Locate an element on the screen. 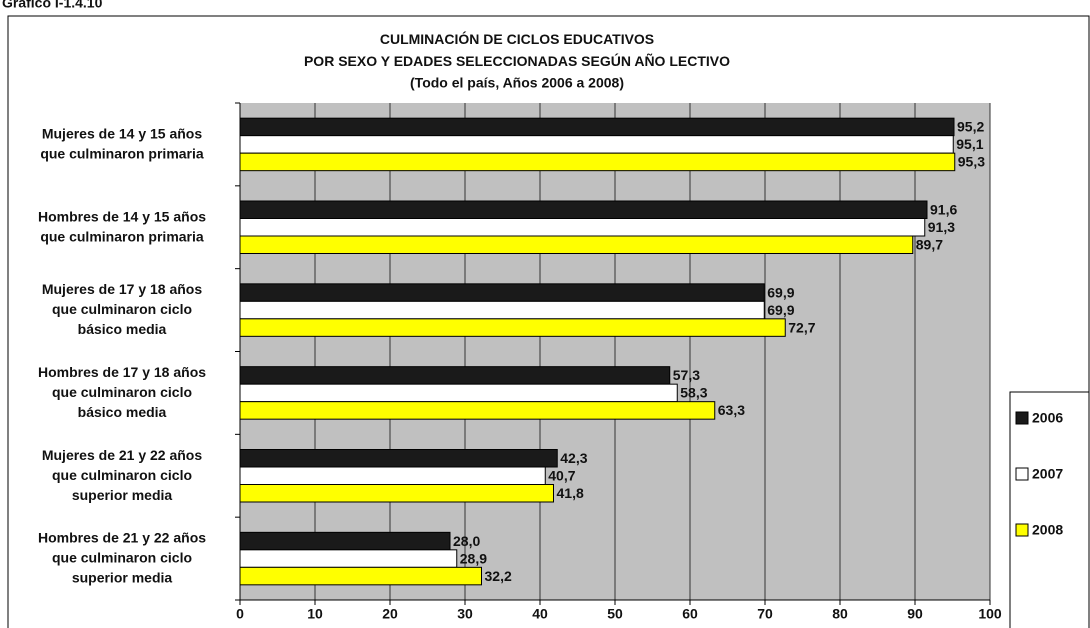  data-label: 91,3 is located at coordinates (941, 227).